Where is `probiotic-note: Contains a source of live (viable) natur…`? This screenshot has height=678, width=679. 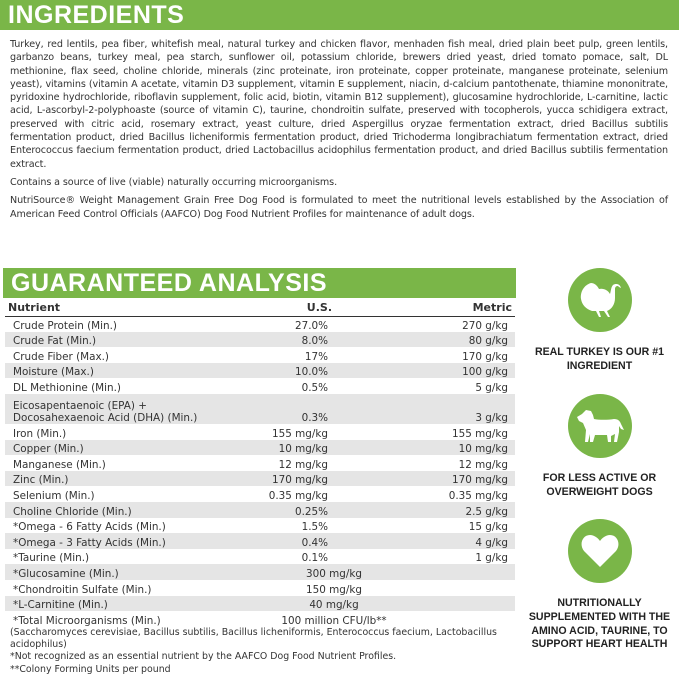 probiotic-note: Contains a source of live (viable) natur… is located at coordinates (174, 182).